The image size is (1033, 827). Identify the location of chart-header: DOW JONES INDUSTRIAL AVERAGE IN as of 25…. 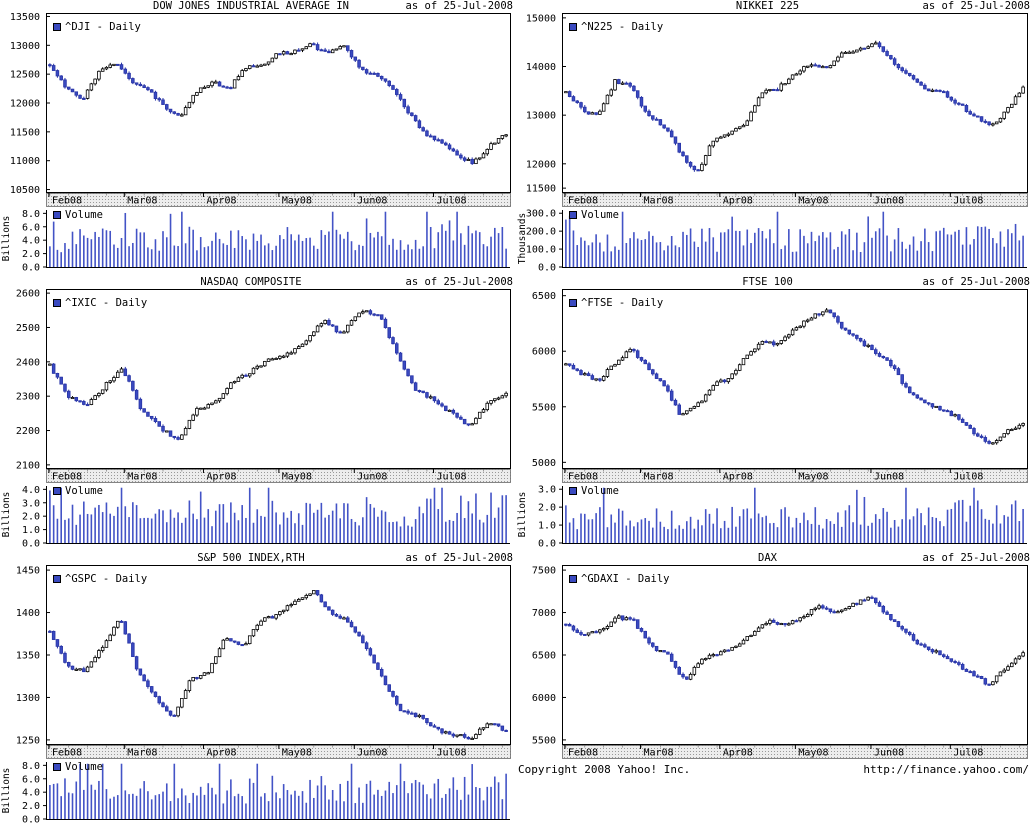
(258, 6).